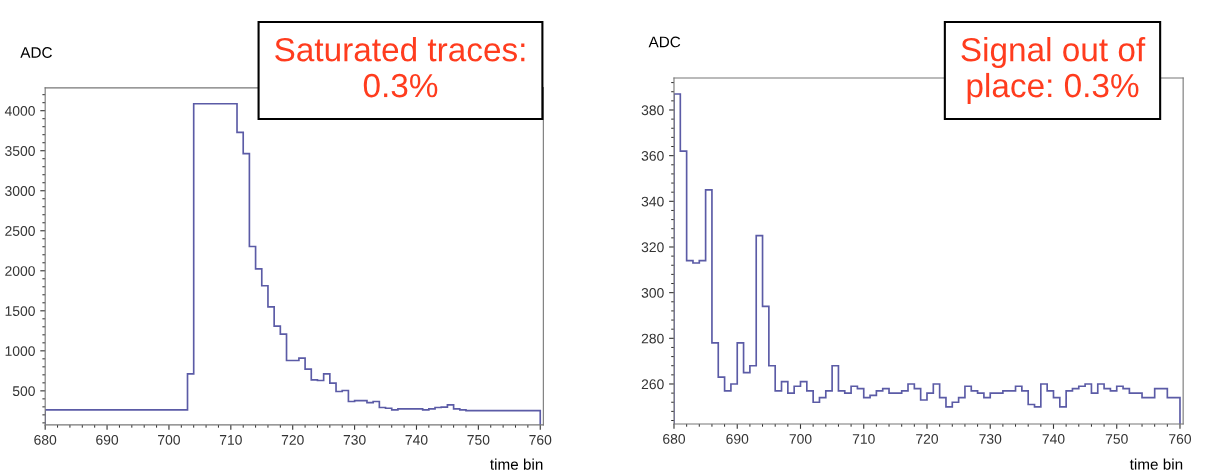 The image size is (1221, 470). What do you see at coordinates (652, 292) in the screenshot?
I see `y-tick-label: 300` at bounding box center [652, 292].